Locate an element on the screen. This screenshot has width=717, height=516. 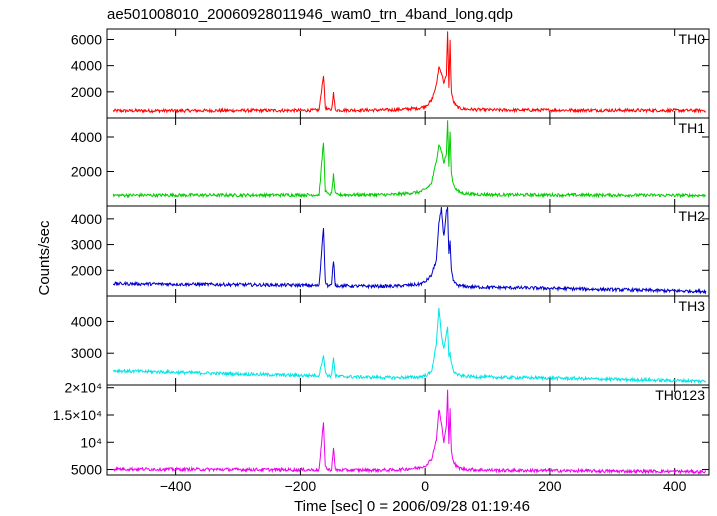
panel-label: TH0 is located at coordinates (692, 39).